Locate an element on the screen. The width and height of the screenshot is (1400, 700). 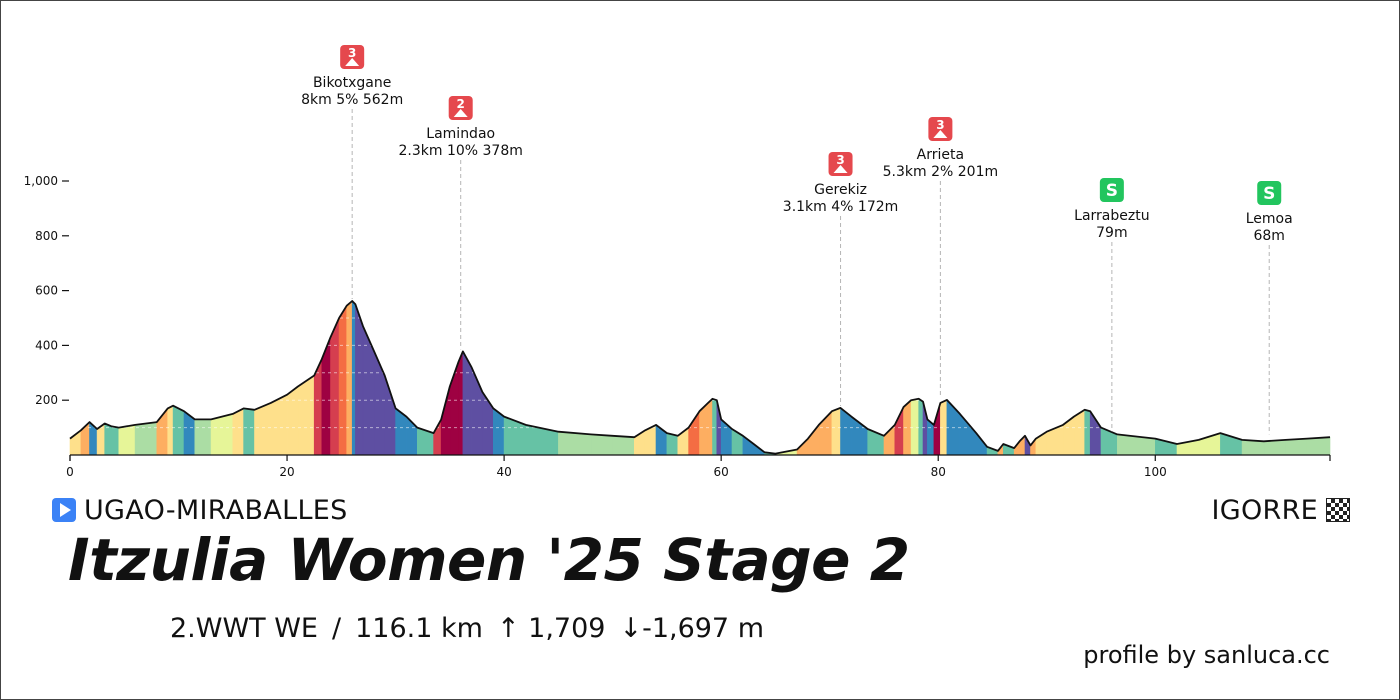
climb-name: Lemoa is located at coordinates (1269, 219).